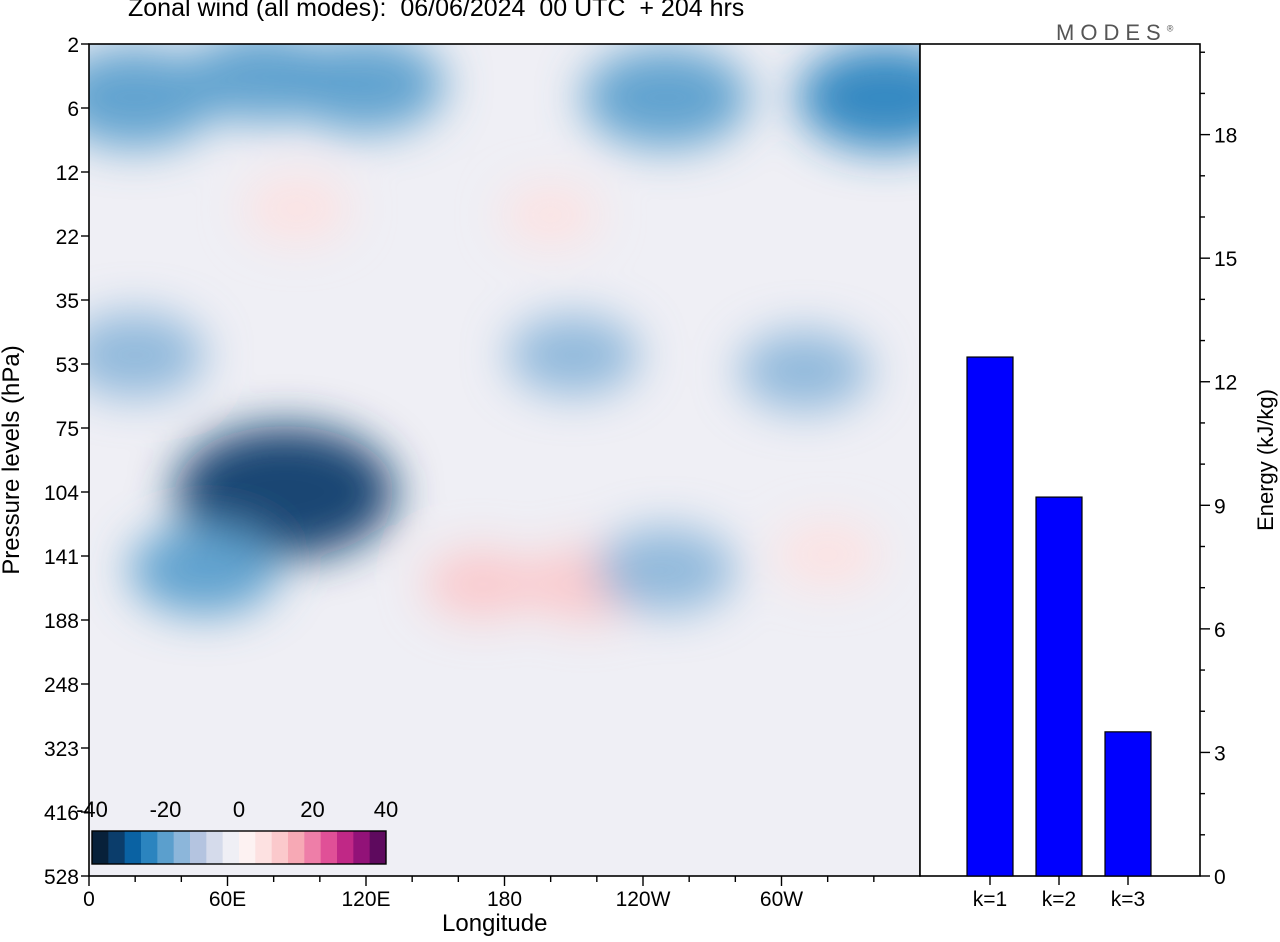  What do you see at coordinates (990, 899) in the screenshot?
I see `energy-x-tick-label: k=1` at bounding box center [990, 899].